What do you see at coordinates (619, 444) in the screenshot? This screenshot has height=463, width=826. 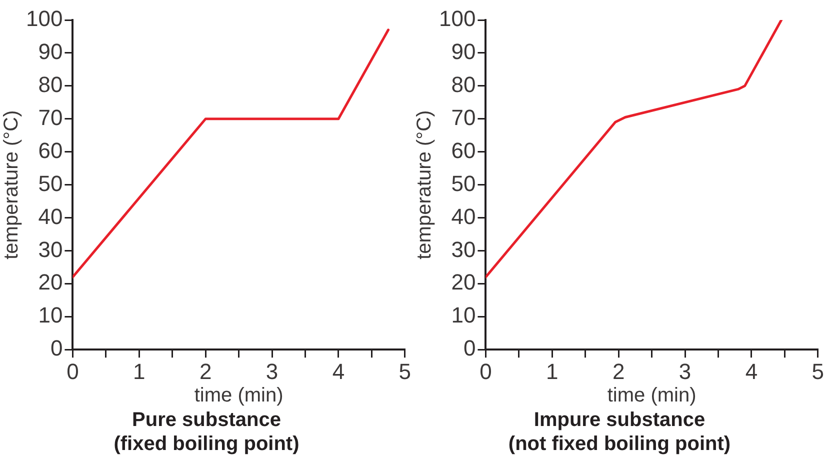 I see `text: (not fixed boiling point)` at bounding box center [619, 444].